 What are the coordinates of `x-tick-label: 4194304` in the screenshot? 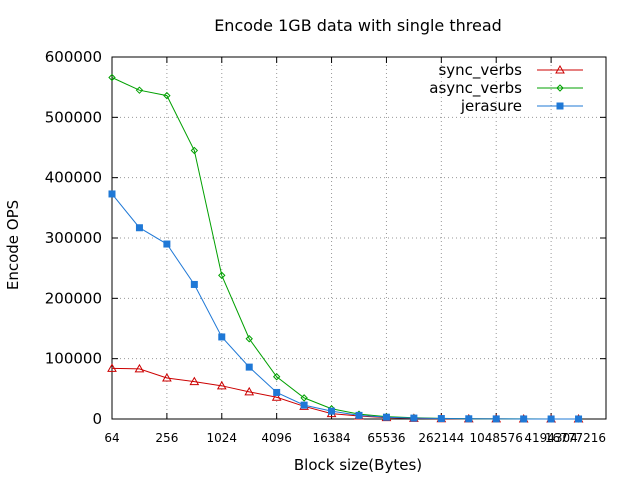 It's located at (550, 438).